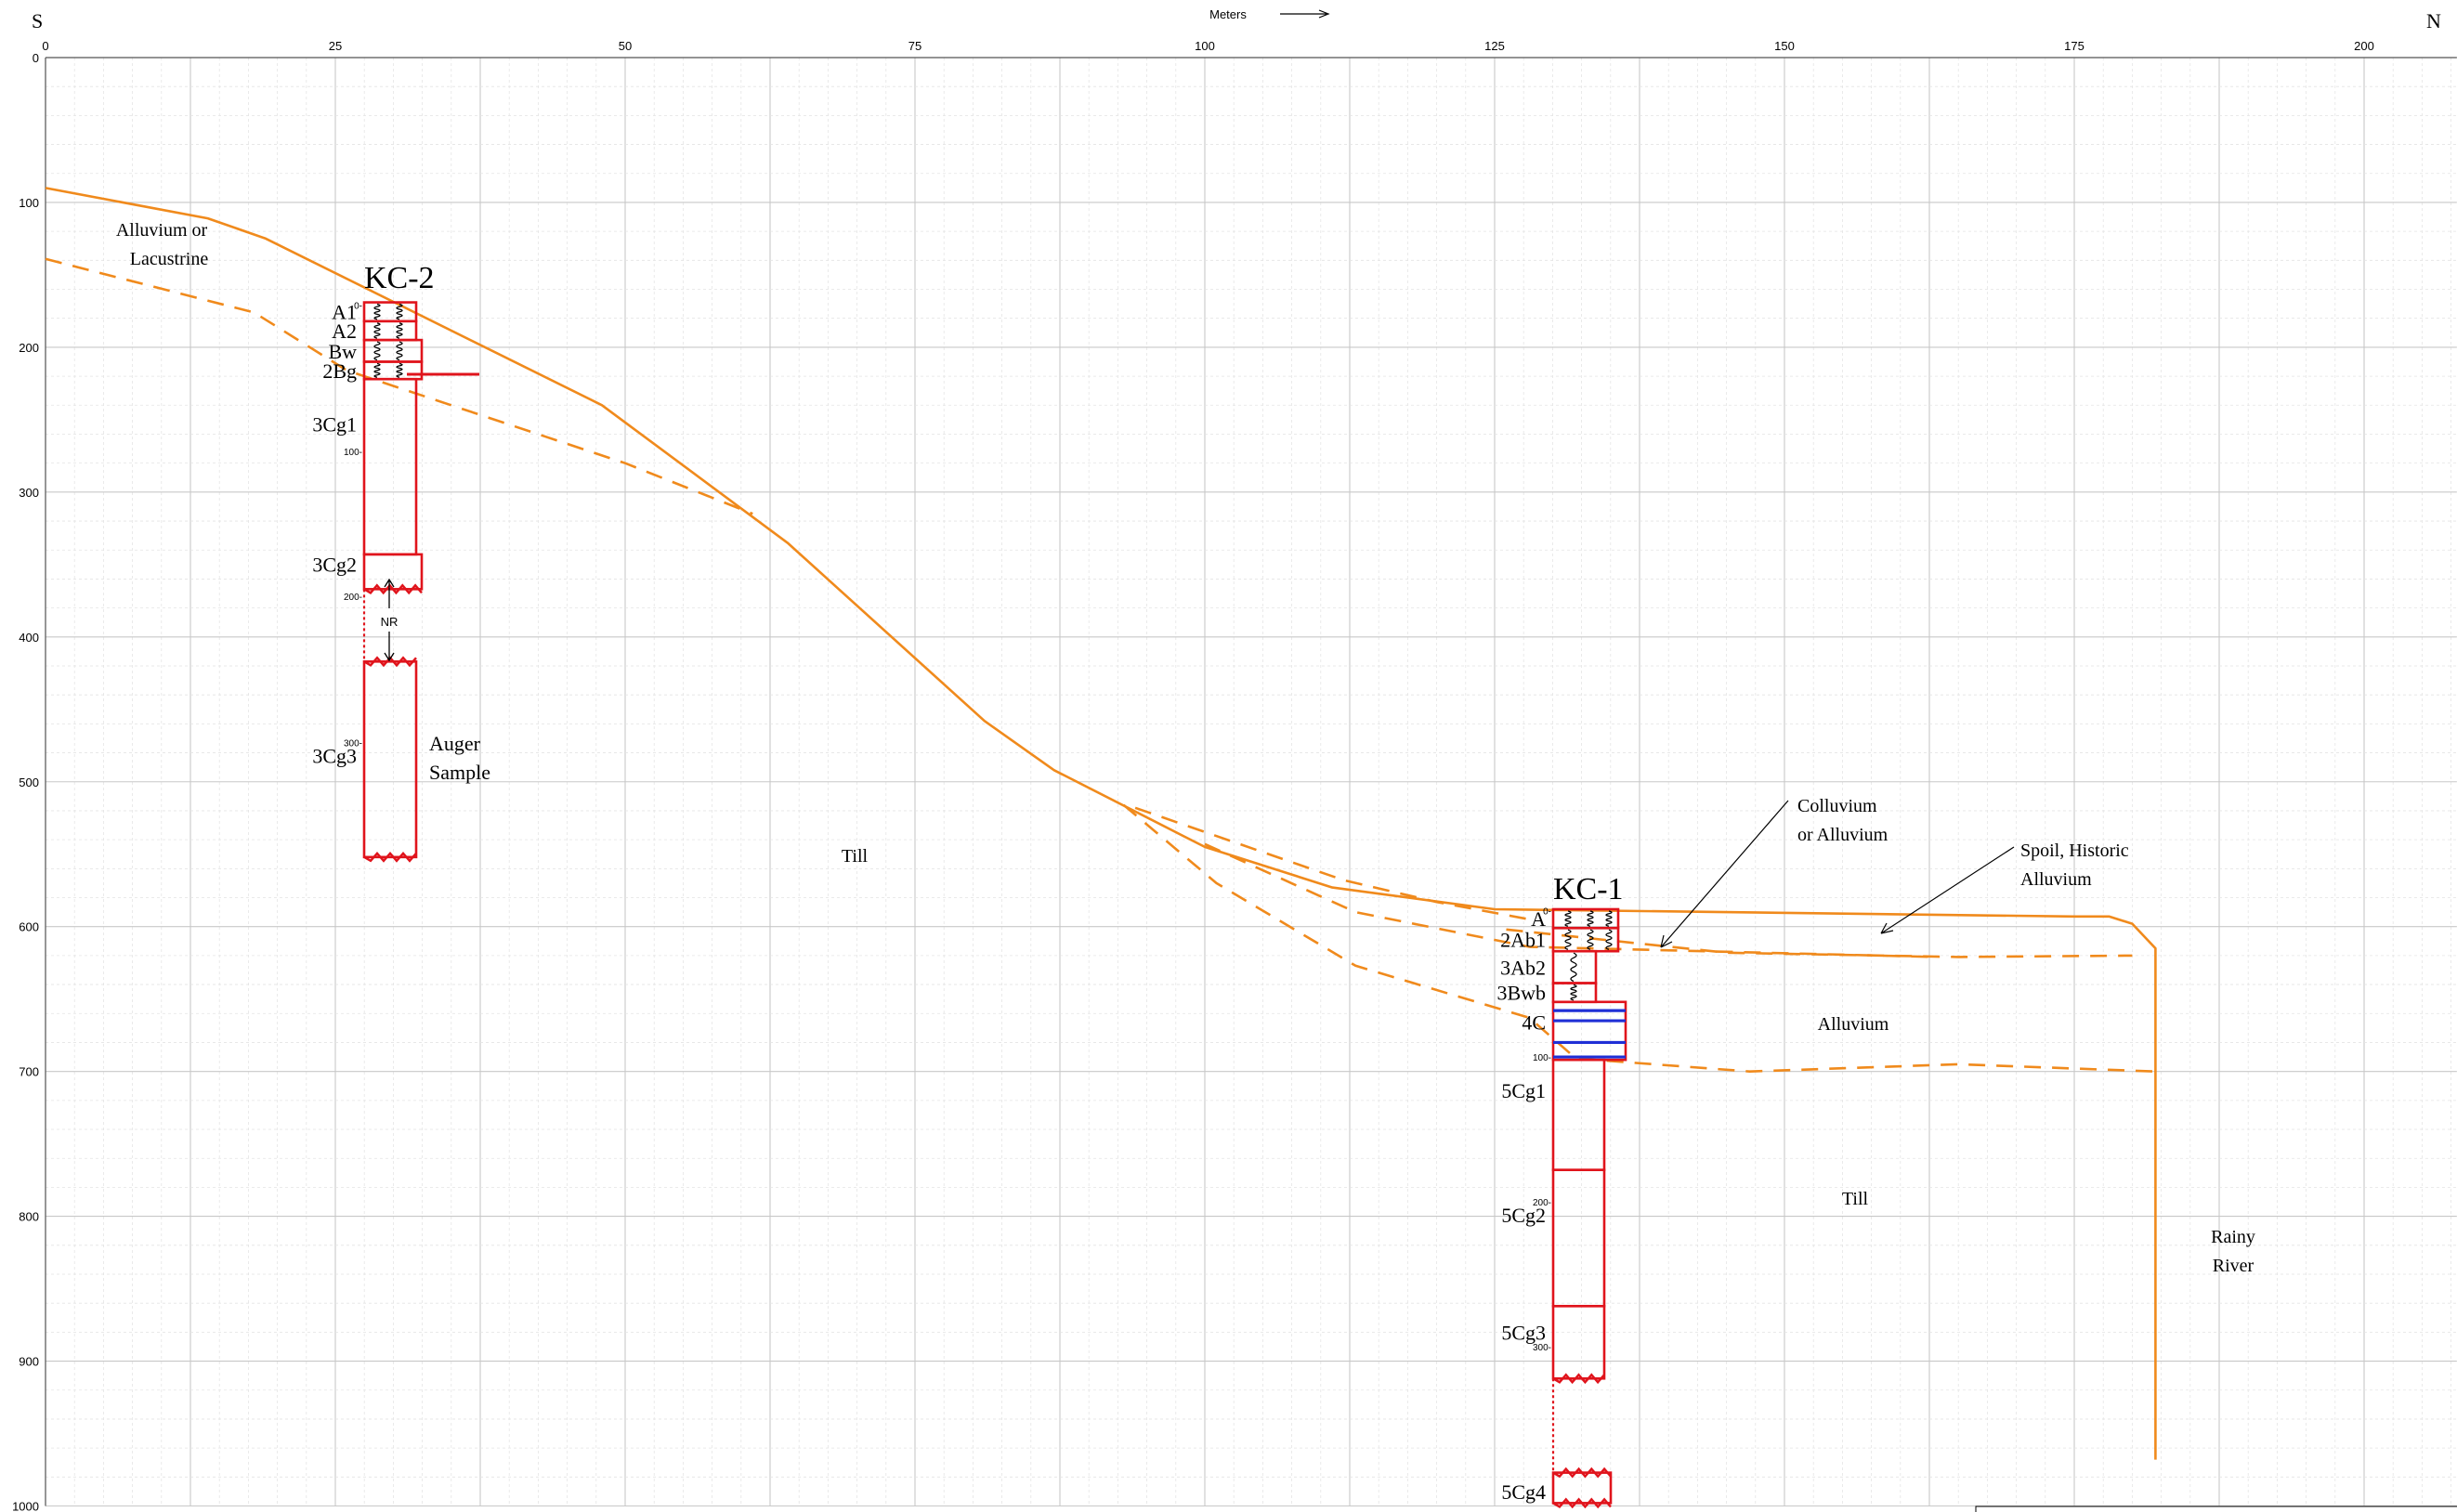  Describe the element at coordinates (29, 1362) in the screenshot. I see `left-axis-tick-label: 900` at that location.